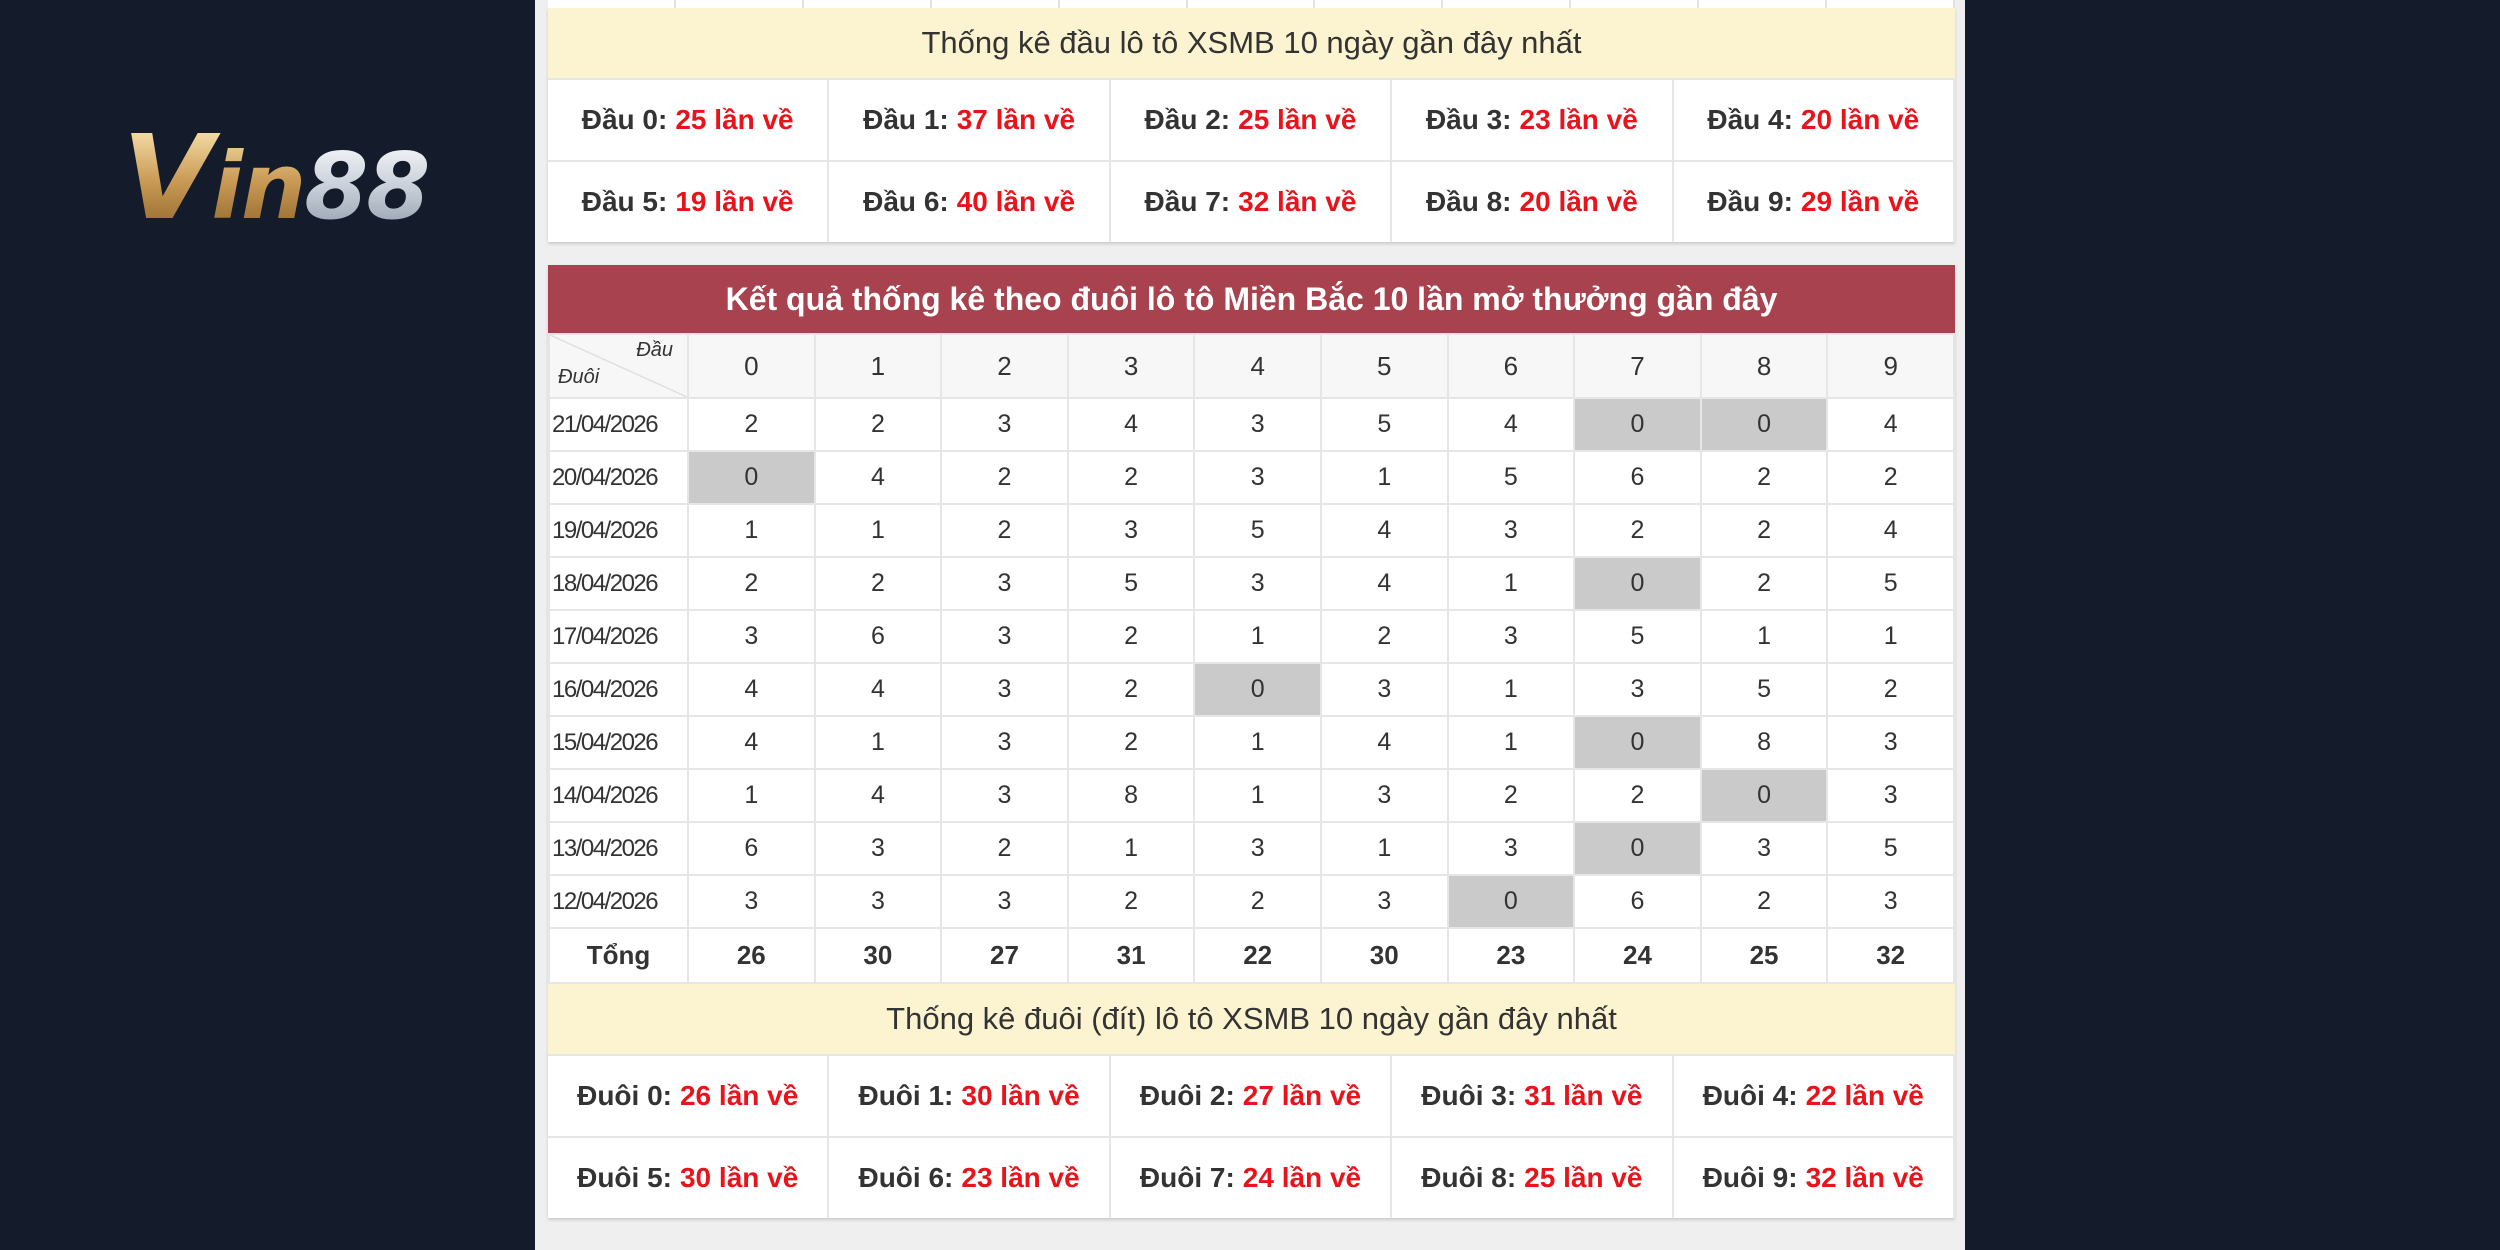 The width and height of the screenshot is (2500, 1250). I want to click on stat-label: Đuôi 2:, so click(1187, 1095).